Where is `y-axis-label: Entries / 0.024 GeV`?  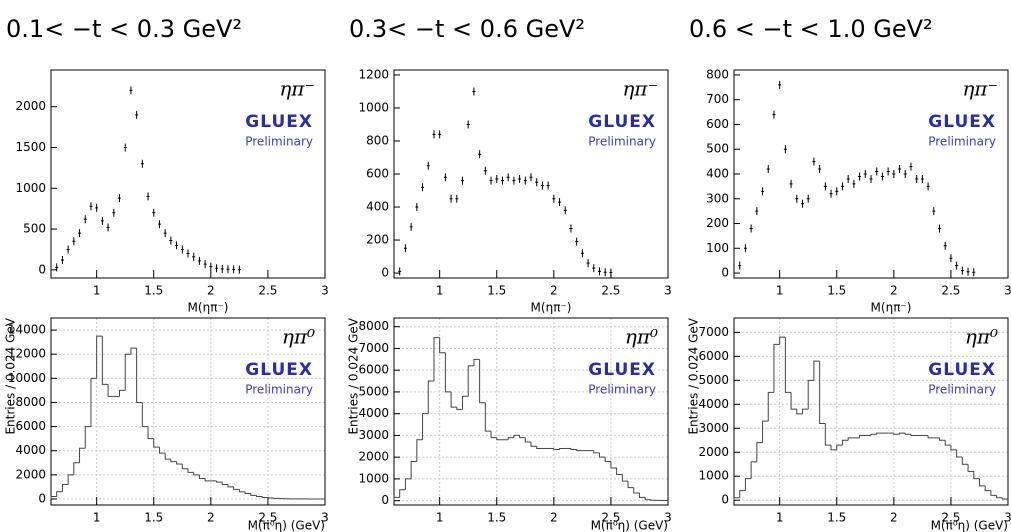
y-axis-label: Entries / 0.024 GeV is located at coordinates (354, 375).